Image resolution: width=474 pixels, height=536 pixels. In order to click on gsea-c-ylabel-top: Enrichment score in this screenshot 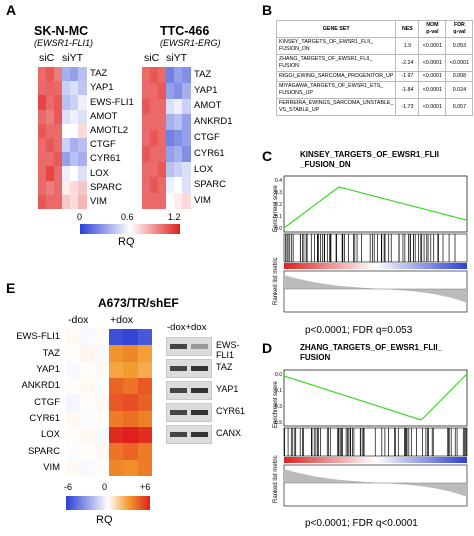, I will do `click(276, 208)`.